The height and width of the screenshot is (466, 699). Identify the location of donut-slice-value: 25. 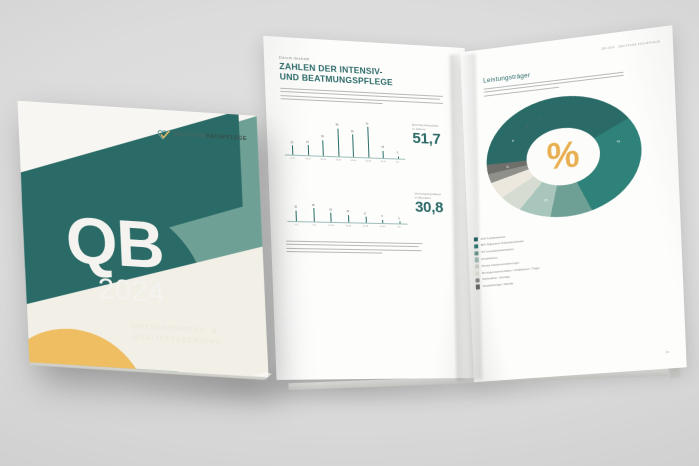
(545, 199).